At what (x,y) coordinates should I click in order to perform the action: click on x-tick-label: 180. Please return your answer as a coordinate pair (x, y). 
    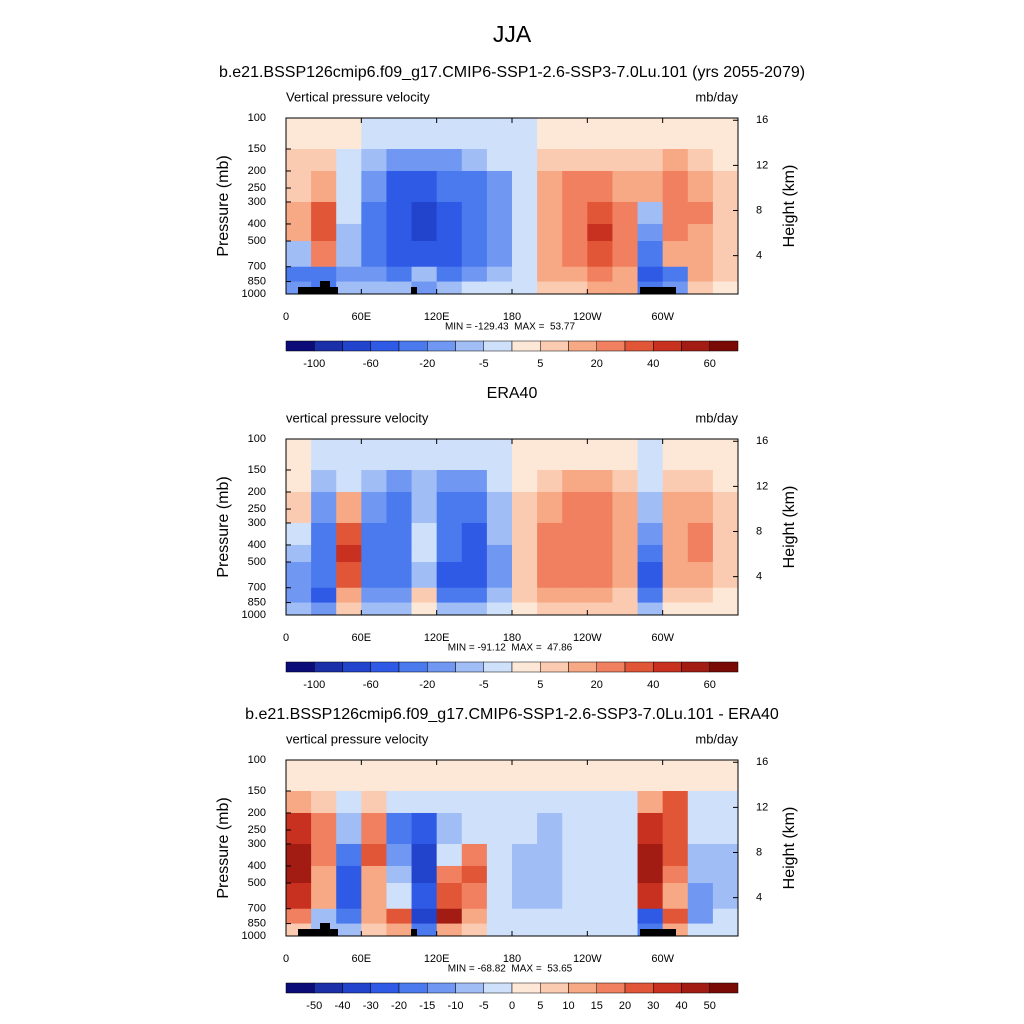
    Looking at the image, I should click on (512, 317).